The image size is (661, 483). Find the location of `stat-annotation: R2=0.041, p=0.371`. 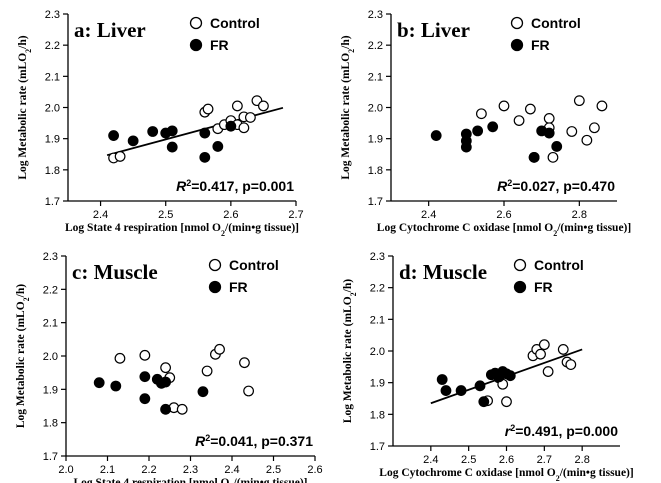

stat-annotation: R2=0.041, p=0.371 is located at coordinates (254, 441).